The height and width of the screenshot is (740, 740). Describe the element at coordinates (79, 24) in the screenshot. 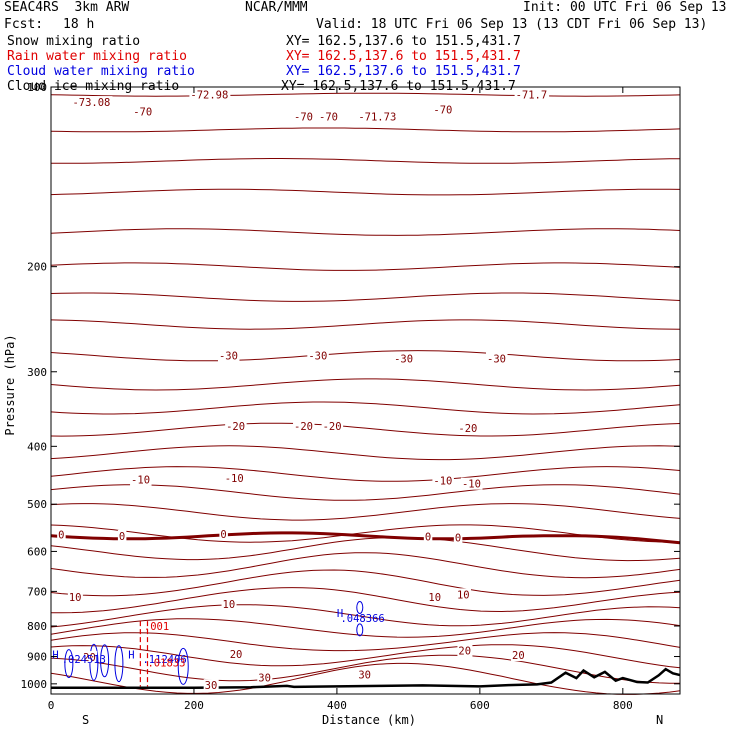

I see `fcst-value: 18 h` at that location.